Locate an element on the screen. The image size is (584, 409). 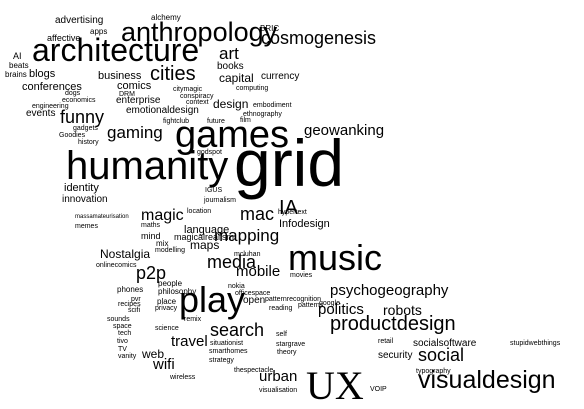
tag-movies: movies is located at coordinates (301, 275).